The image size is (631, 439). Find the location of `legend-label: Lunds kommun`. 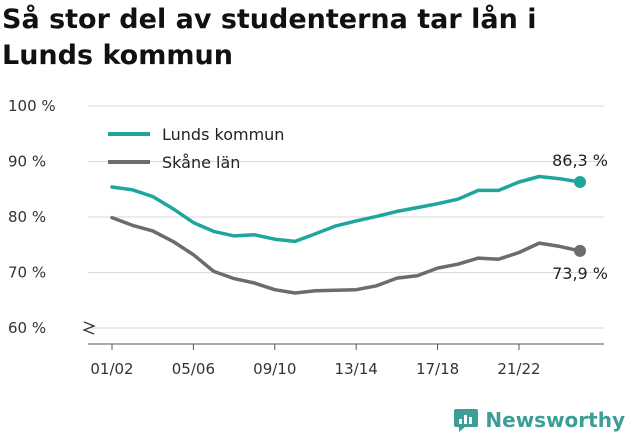

legend-label: Lunds kommun is located at coordinates (223, 134).